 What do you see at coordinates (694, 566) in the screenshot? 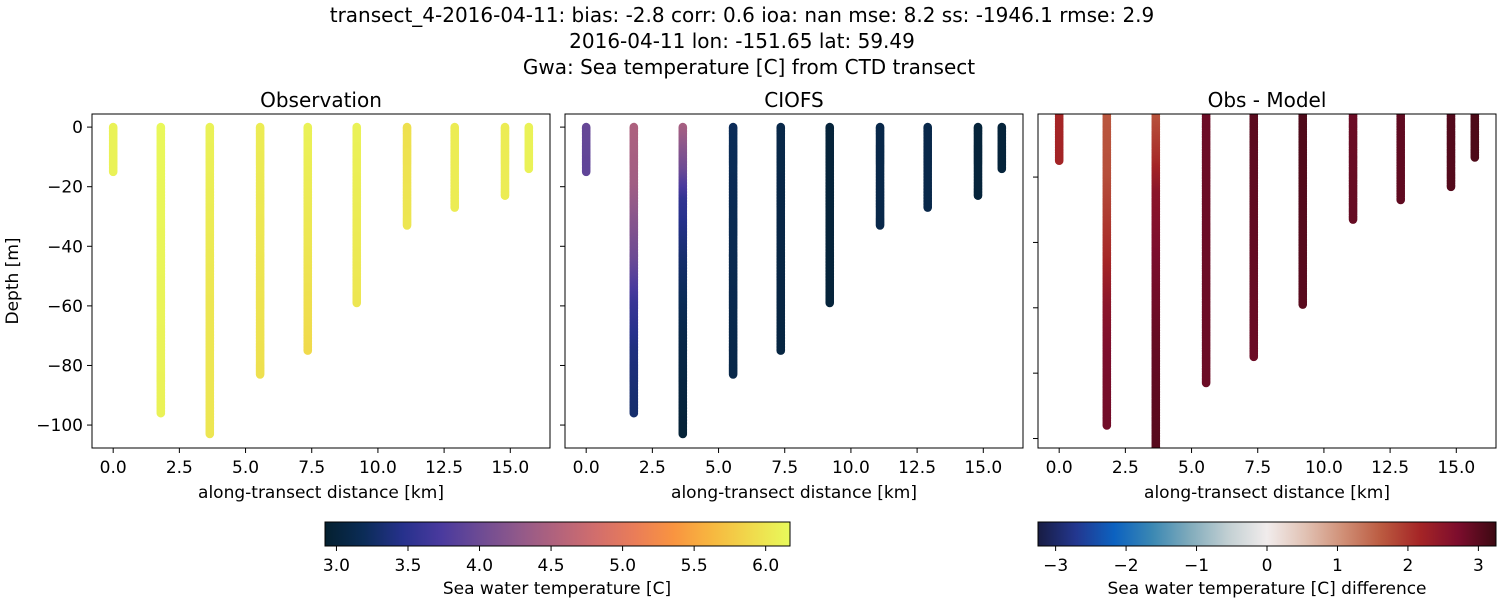
I see `colorbar-tick-label: 5.5` at bounding box center [694, 566].